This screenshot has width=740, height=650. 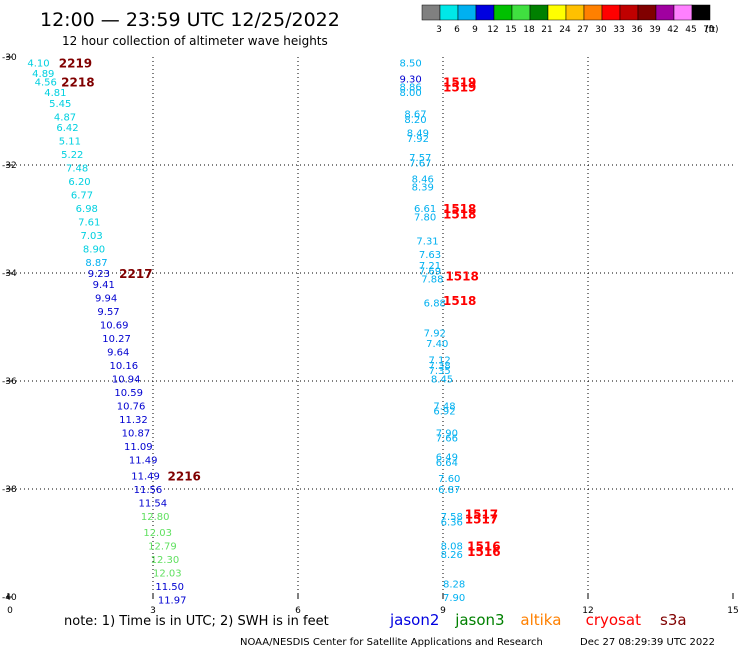 I want to click on wave-height-label: 10.69, so click(x=114, y=325).